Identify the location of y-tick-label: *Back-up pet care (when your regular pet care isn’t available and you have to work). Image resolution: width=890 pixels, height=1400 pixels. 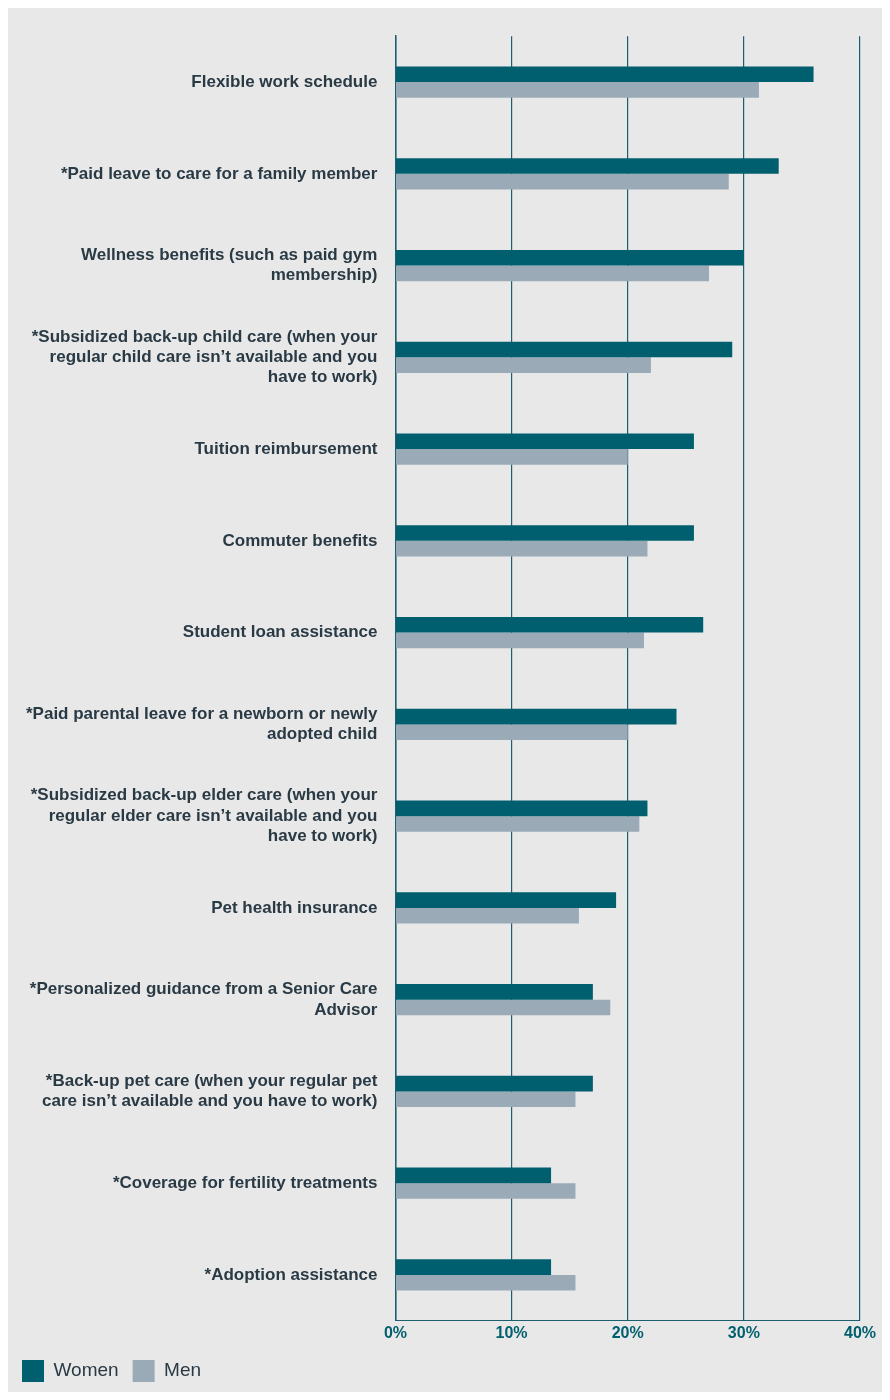
(210, 1090).